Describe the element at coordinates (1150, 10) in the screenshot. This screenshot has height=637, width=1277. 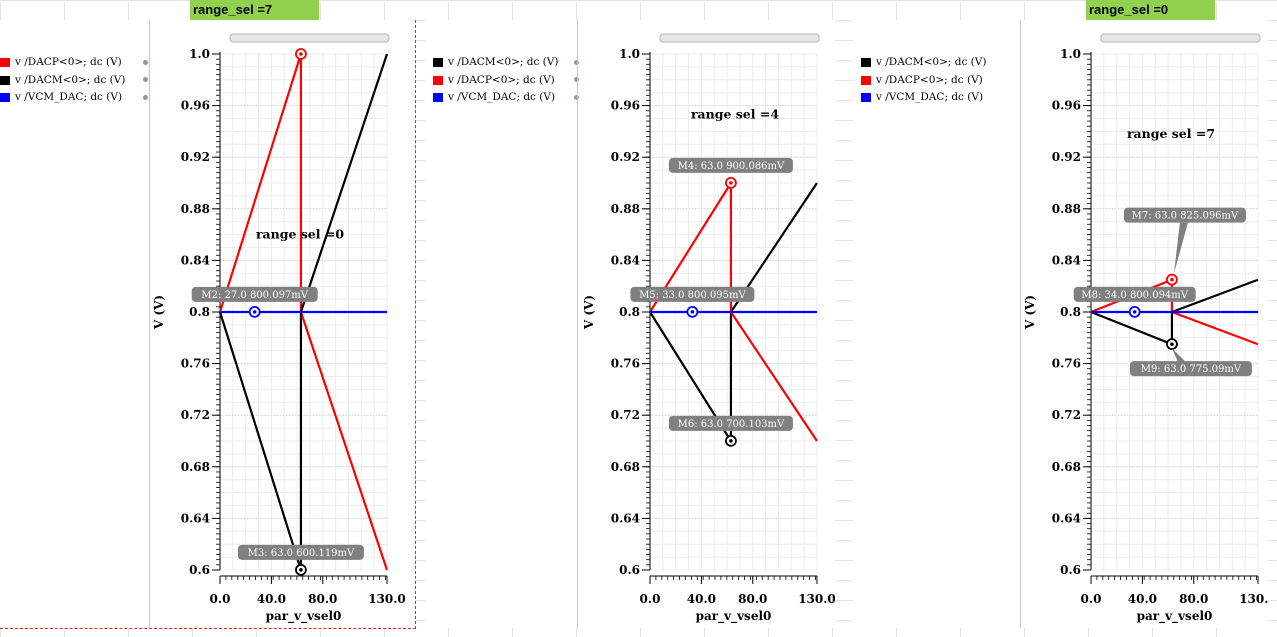
I see `range-sel-tag-right: range_sel =0` at that location.